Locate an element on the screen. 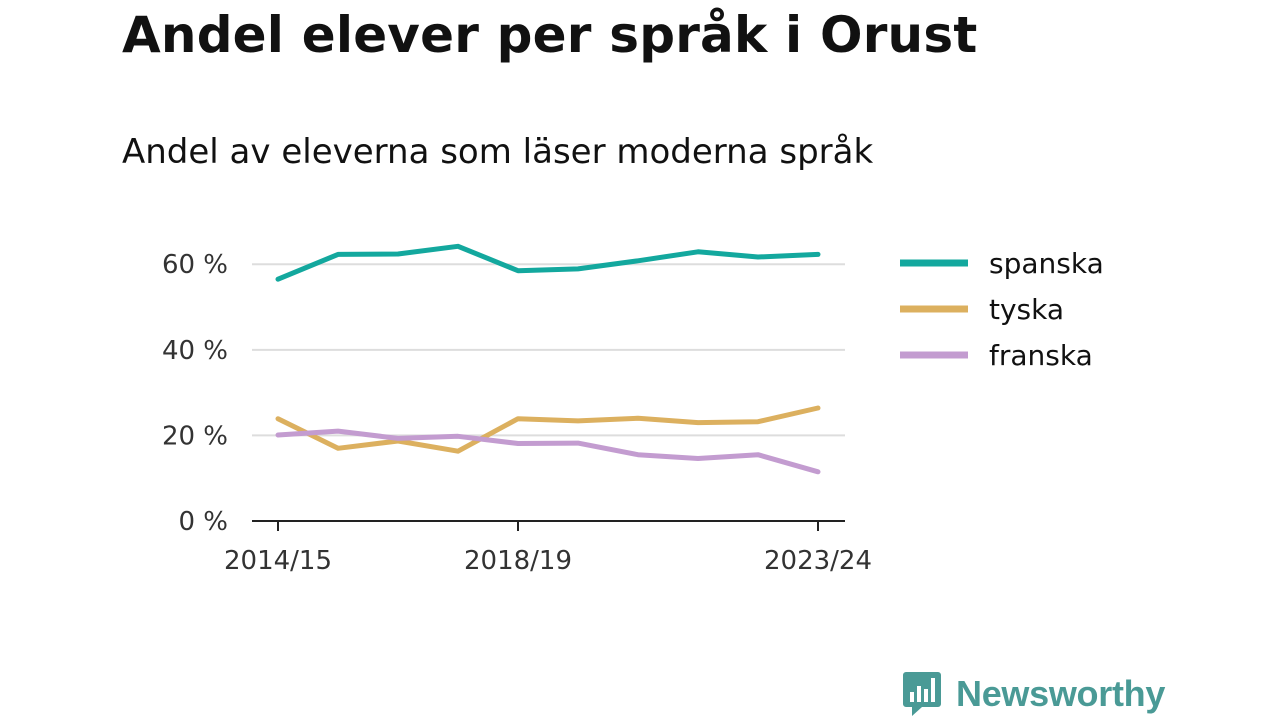 Image resolution: width=1280 pixels, height=720 pixels. y-axis-ticks: 0 % 20 % 40 % 60 % is located at coordinates (195, 393).